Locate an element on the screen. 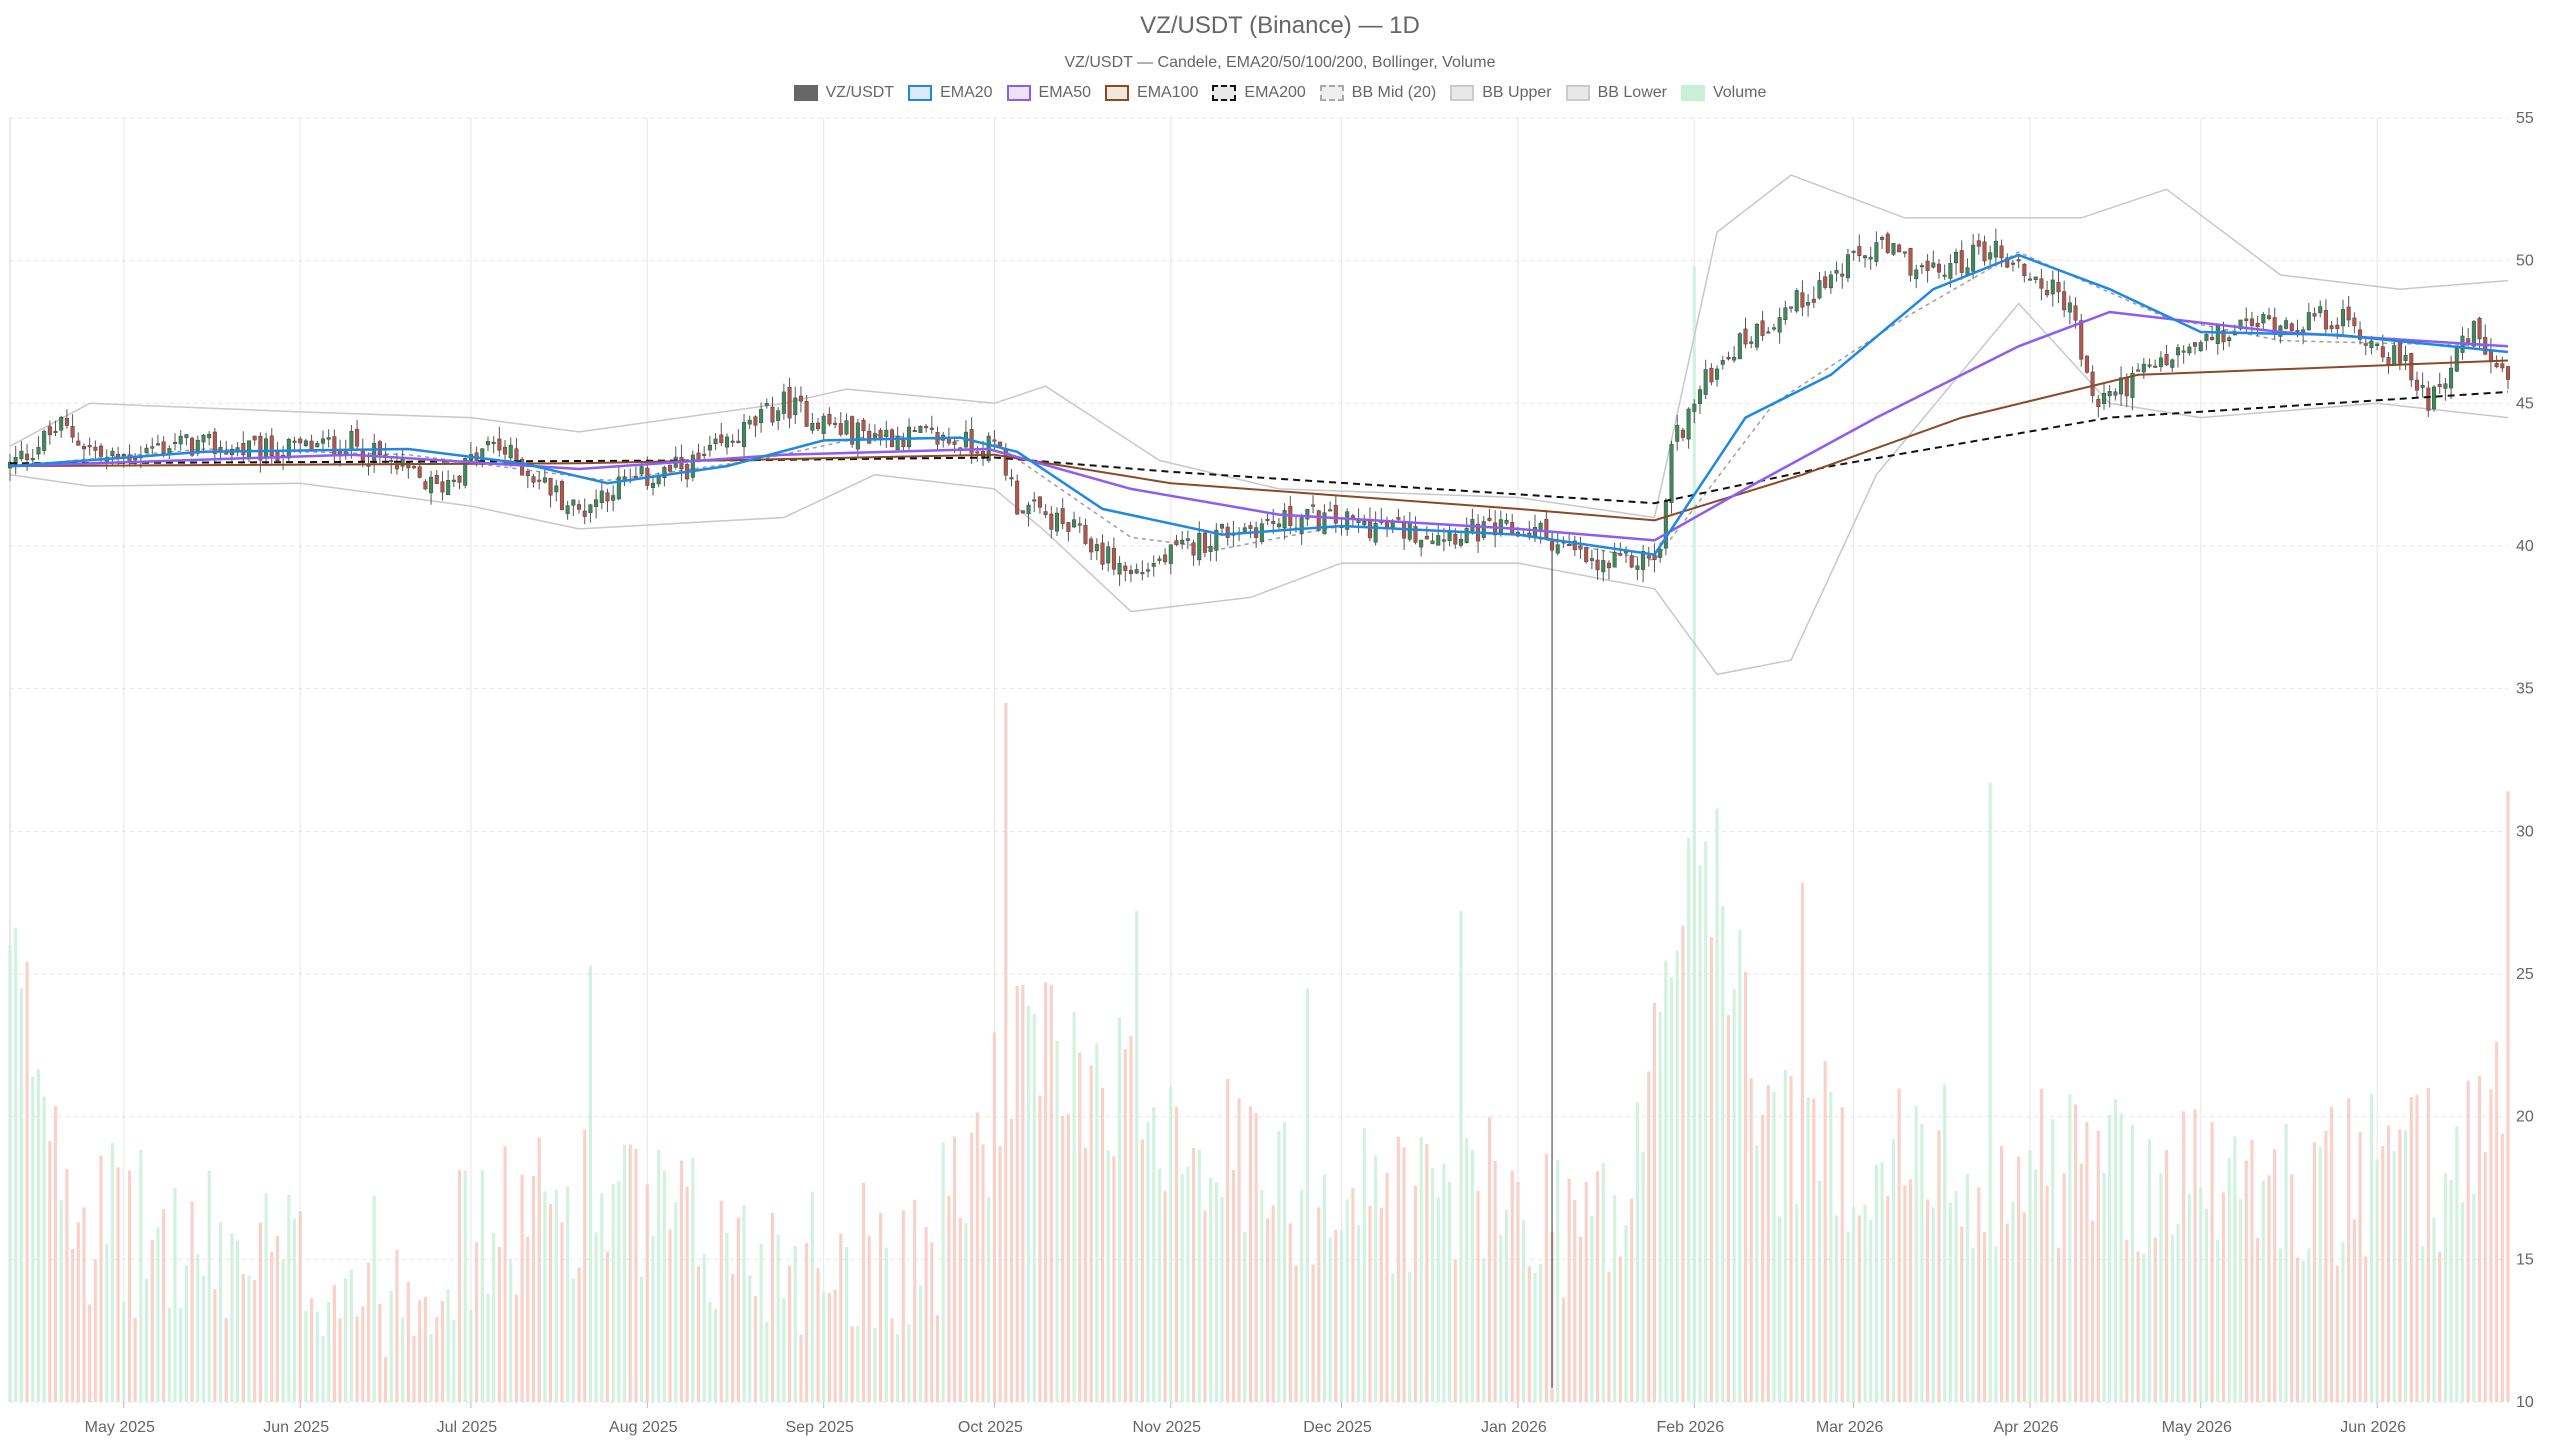 The width and height of the screenshot is (2560, 1440). legend-item: EMA200 is located at coordinates (1259, 93).